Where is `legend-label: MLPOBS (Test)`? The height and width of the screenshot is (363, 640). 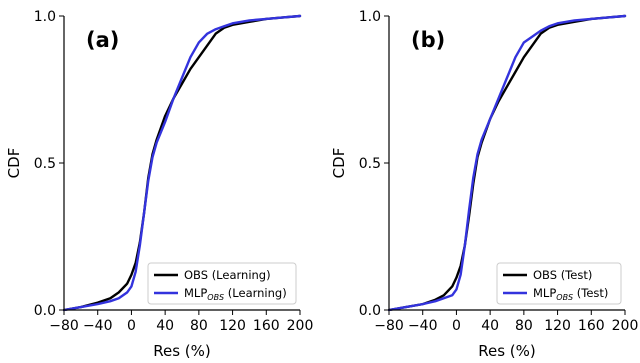
legend-label: MLPOBS (Test) is located at coordinates (570, 294).